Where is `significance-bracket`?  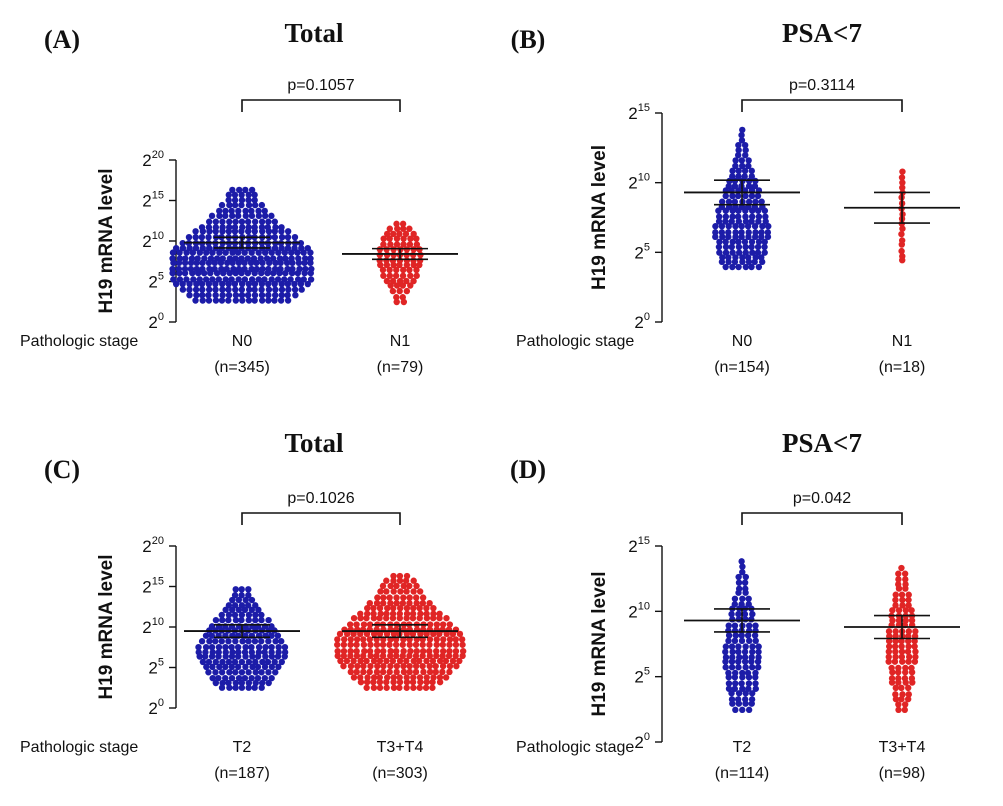
significance-bracket is located at coordinates (321, 105).